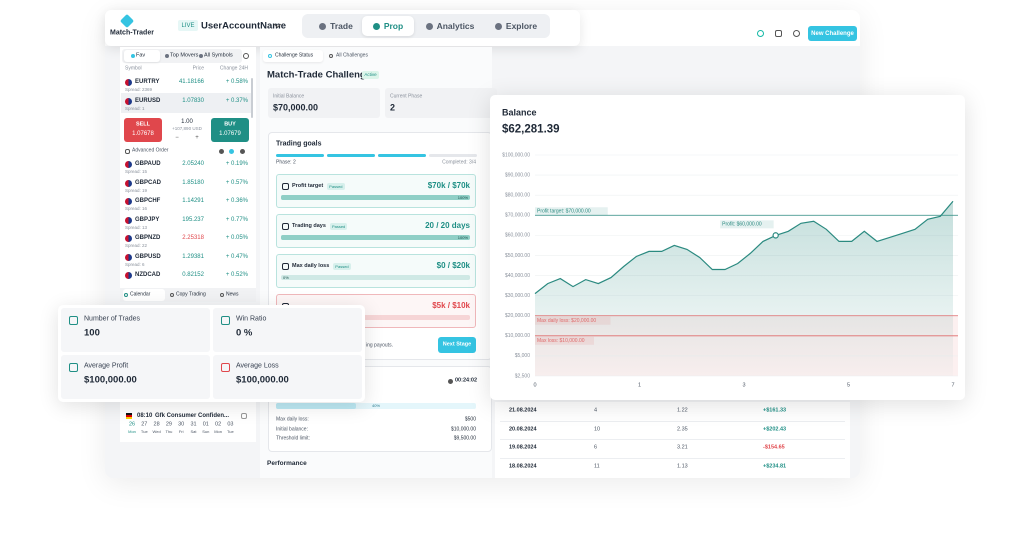 Image resolution: width=1024 pixels, height=540 pixels. What do you see at coordinates (639, 385) in the screenshot?
I see `x-tick-label: 1` at bounding box center [639, 385].